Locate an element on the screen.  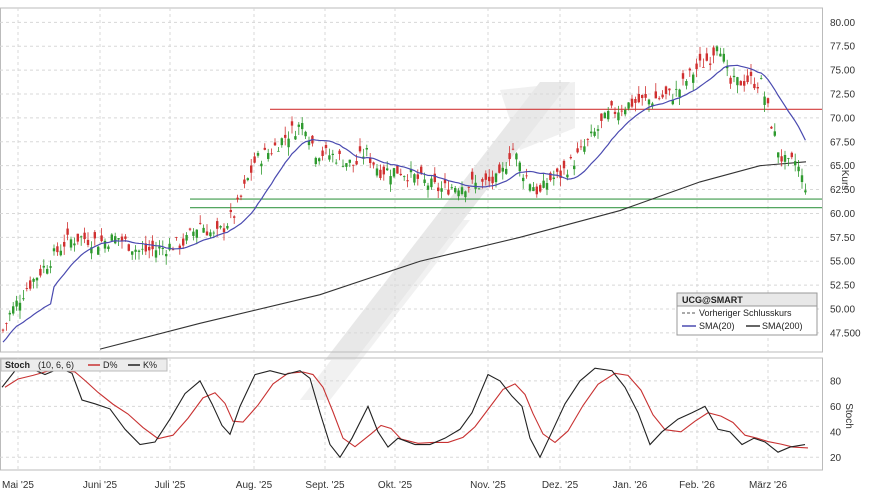
stoch-k-label: K% is located at coordinates (150, 365).